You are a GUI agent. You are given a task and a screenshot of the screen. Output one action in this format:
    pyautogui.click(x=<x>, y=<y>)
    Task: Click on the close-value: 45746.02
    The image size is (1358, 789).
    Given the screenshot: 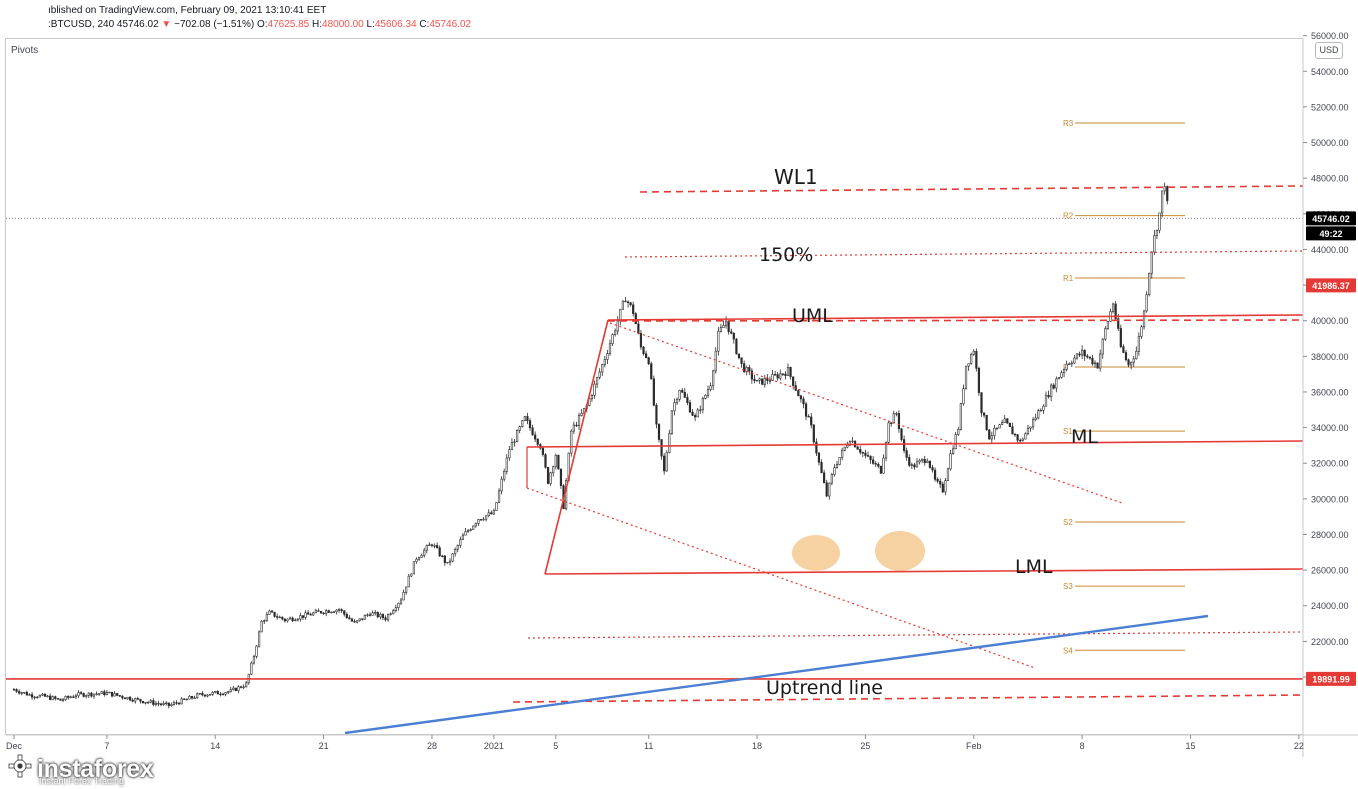 What is the action you would take?
    pyautogui.click(x=450, y=24)
    